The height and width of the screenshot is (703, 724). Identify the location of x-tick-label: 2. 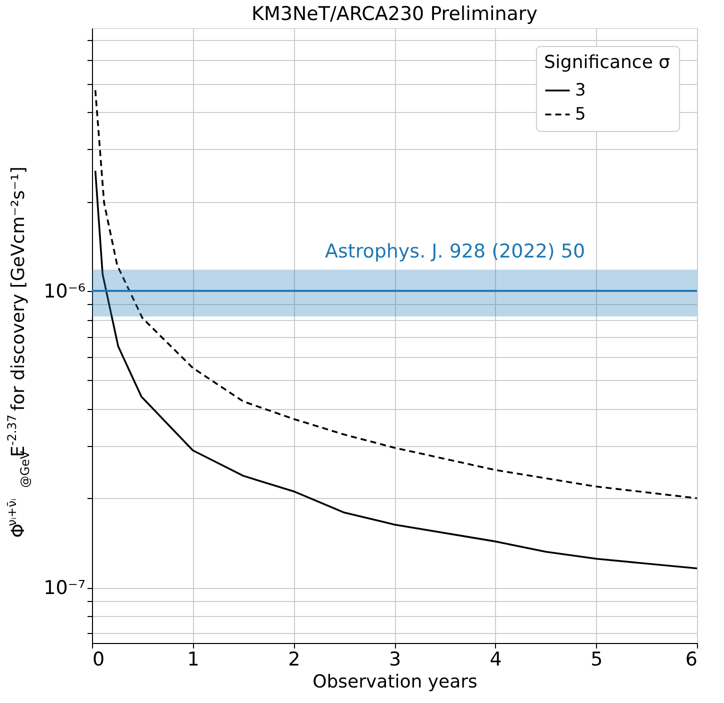
(294, 659).